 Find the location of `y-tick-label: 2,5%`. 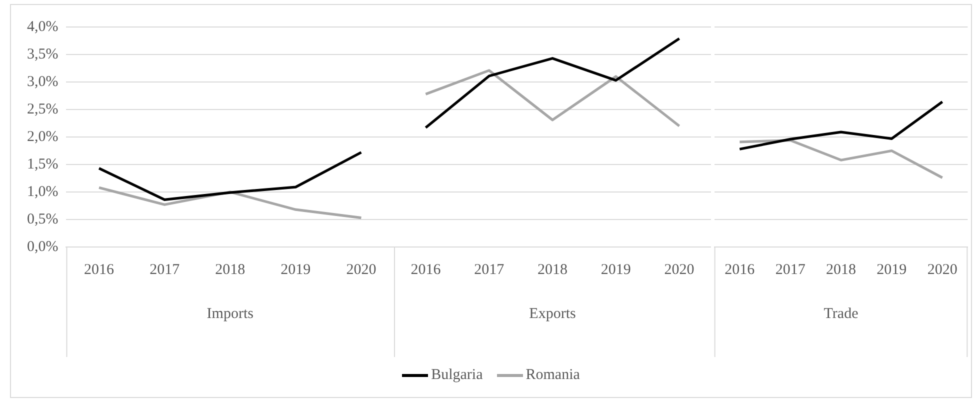

y-tick-label: 2,5% is located at coordinates (42, 109).